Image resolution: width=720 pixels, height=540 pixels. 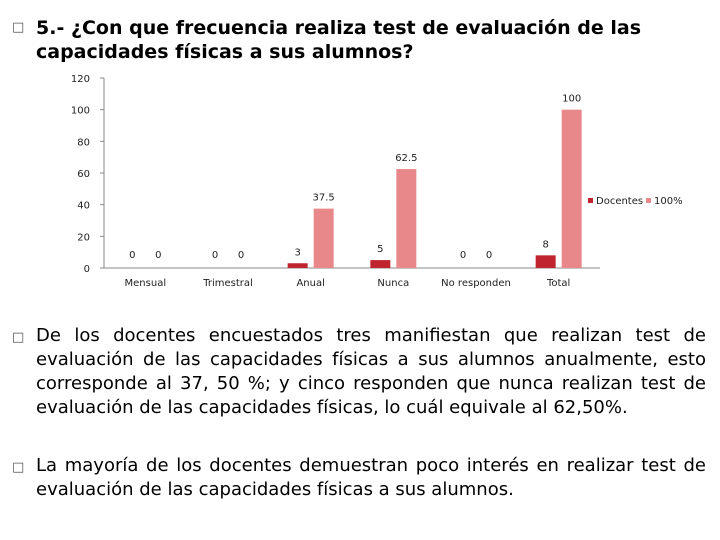 I want to click on data-label: 62.5, so click(x=406, y=158).